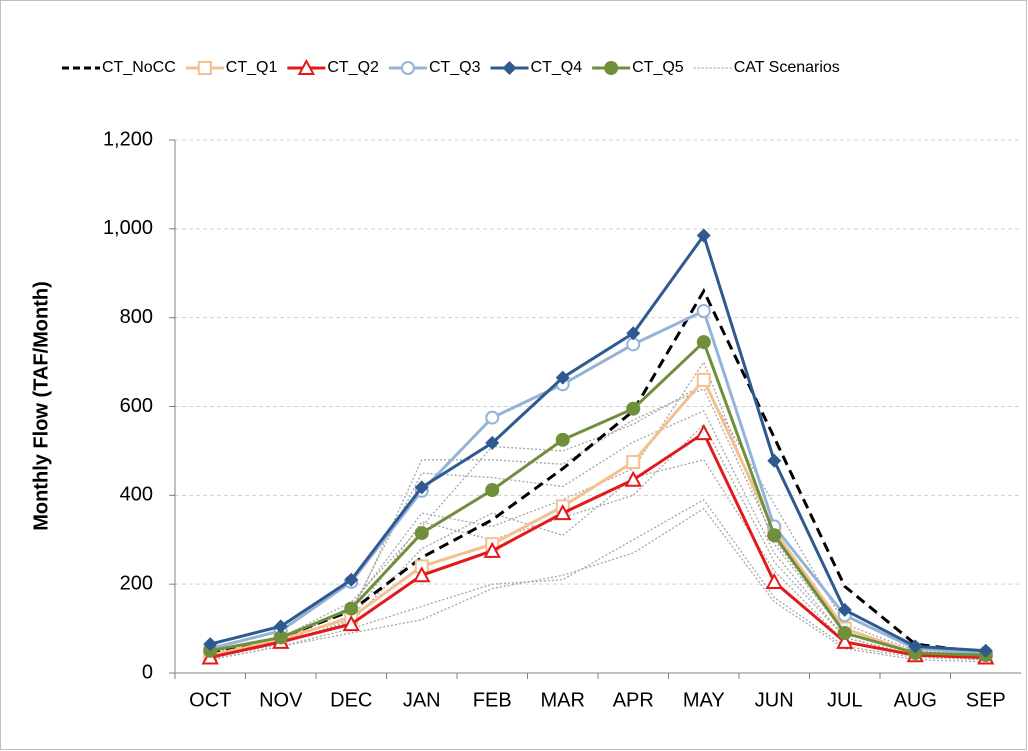 This screenshot has width=1028, height=751. Describe the element at coordinates (422, 700) in the screenshot. I see `x-tick-label: JAN` at that location.